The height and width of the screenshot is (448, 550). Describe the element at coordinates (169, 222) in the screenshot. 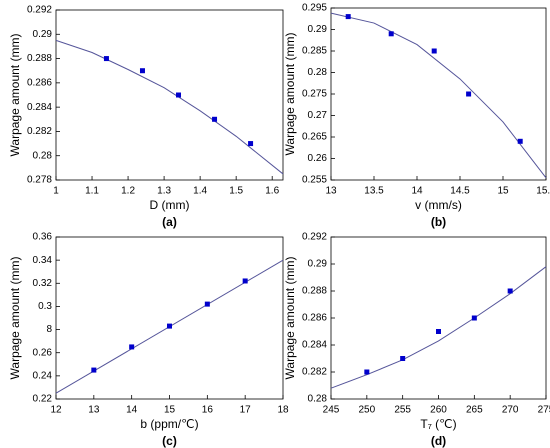

I see `caption: (a)` at that location.